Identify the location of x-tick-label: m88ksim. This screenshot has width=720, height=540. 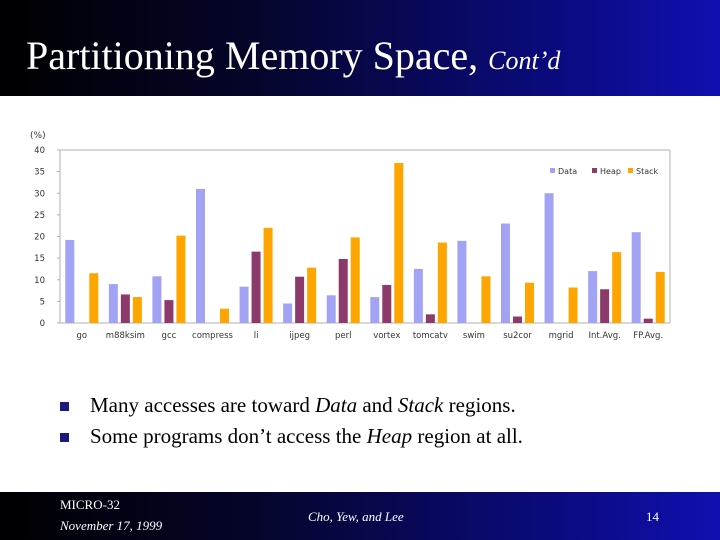
(125, 336).